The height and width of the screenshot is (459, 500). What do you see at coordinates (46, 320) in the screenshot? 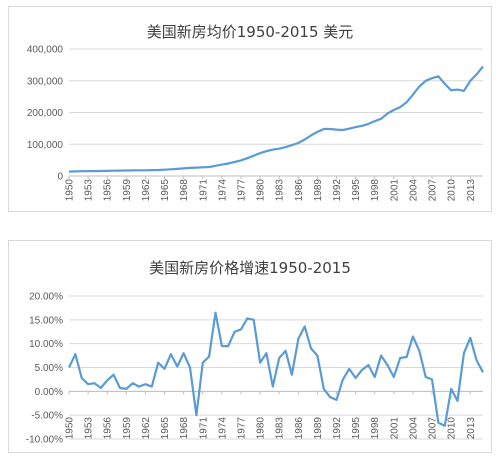
I see `y-tick-label: 15.00%` at bounding box center [46, 320].